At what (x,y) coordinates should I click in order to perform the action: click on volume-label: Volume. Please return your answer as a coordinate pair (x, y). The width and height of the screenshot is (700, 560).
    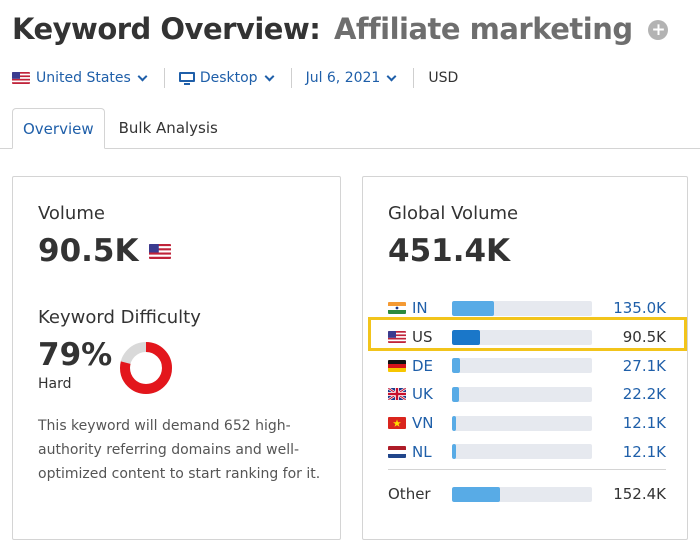
    Looking at the image, I should click on (71, 213).